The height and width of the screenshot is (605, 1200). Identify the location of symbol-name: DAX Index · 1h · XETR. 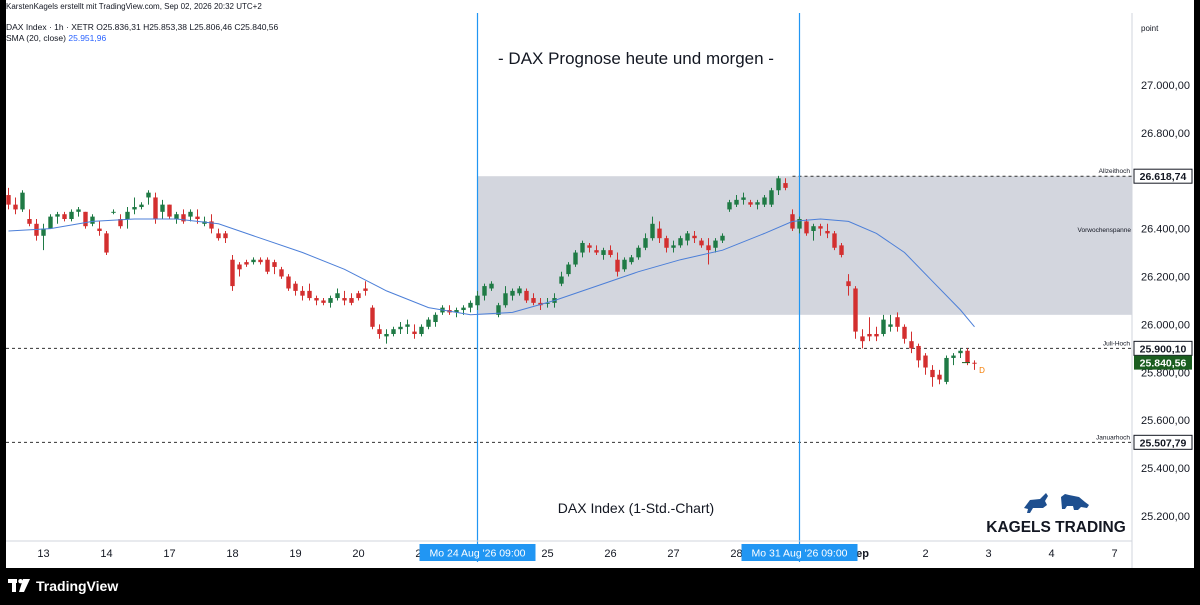
(50, 27).